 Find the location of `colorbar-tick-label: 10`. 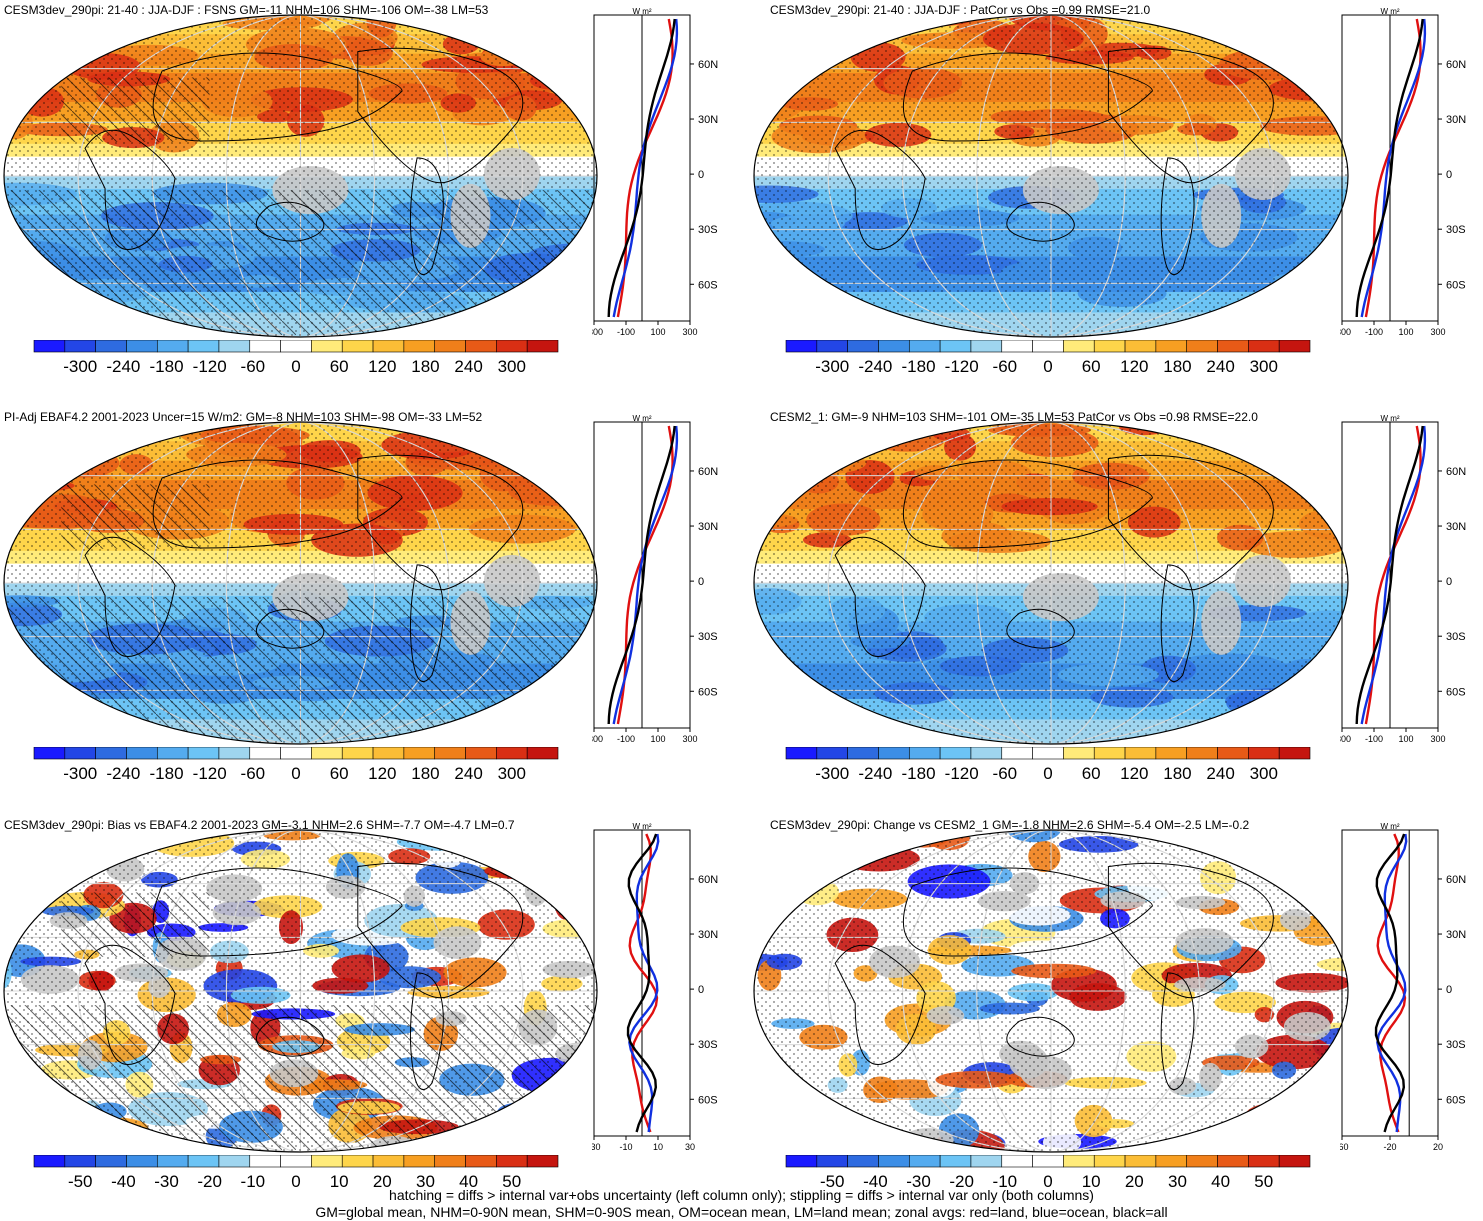

colorbar-tick-label: 10 is located at coordinates (339, 1181).